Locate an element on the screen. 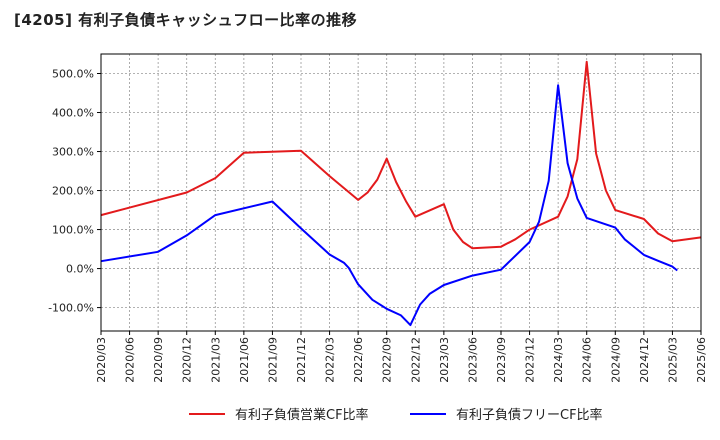 The height and width of the screenshot is (440, 720). legend-item-free-cf: 有利子負債フリーCF比率 is located at coordinates (506, 413).